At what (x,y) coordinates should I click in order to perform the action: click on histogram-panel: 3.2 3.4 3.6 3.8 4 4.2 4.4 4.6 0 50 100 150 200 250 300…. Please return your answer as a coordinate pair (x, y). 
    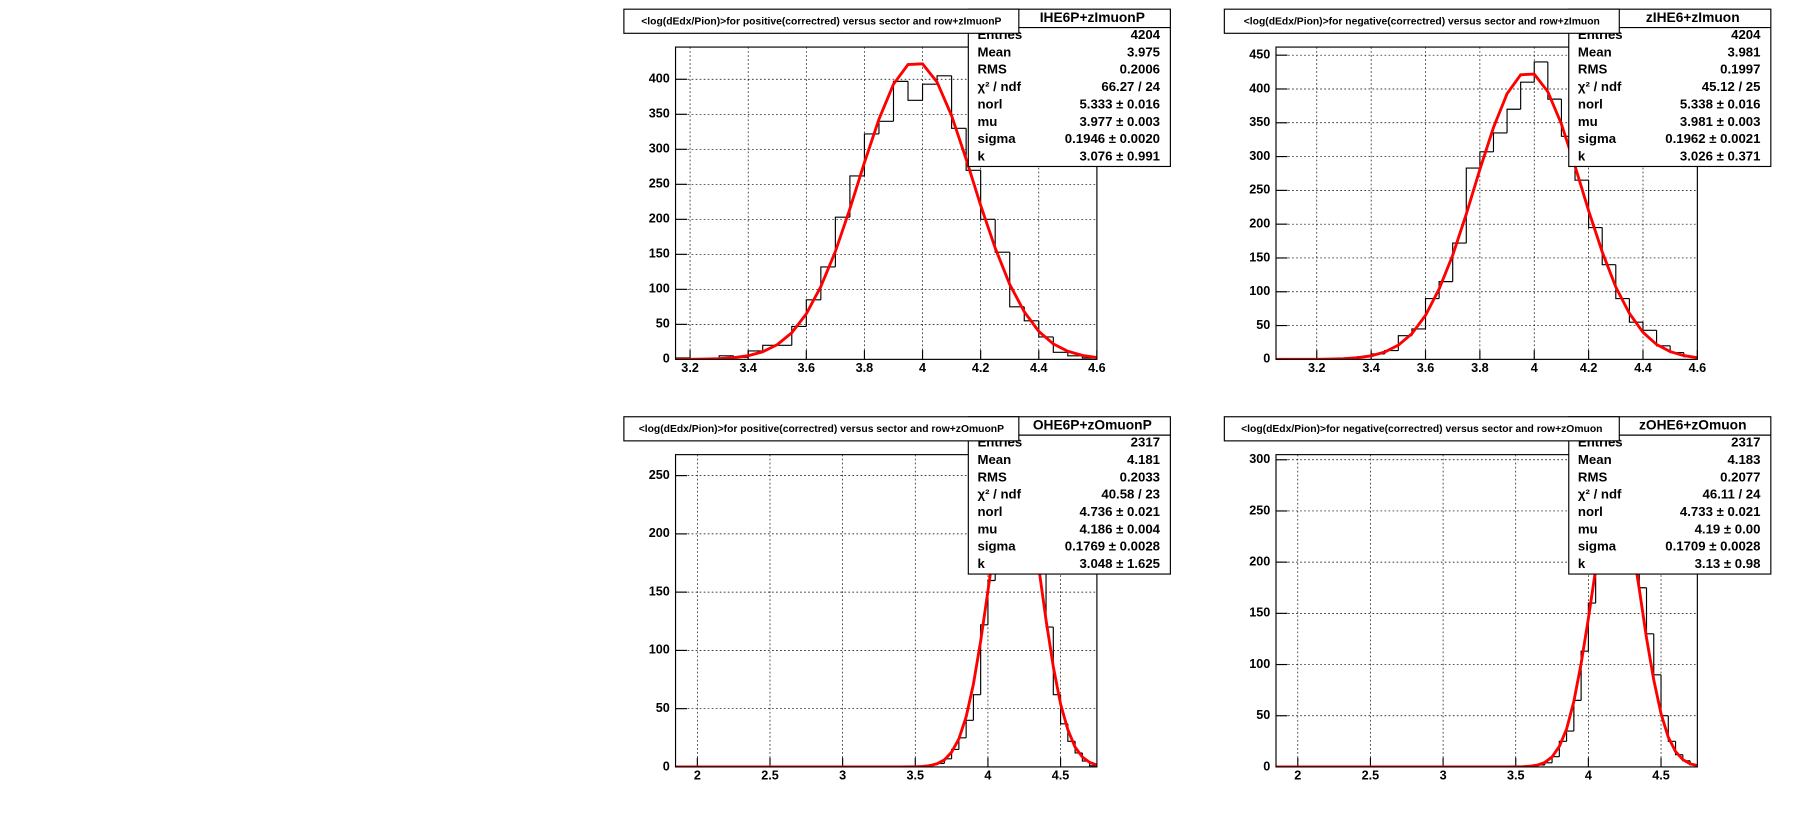
    Looking at the image, I should click on (897, 191).